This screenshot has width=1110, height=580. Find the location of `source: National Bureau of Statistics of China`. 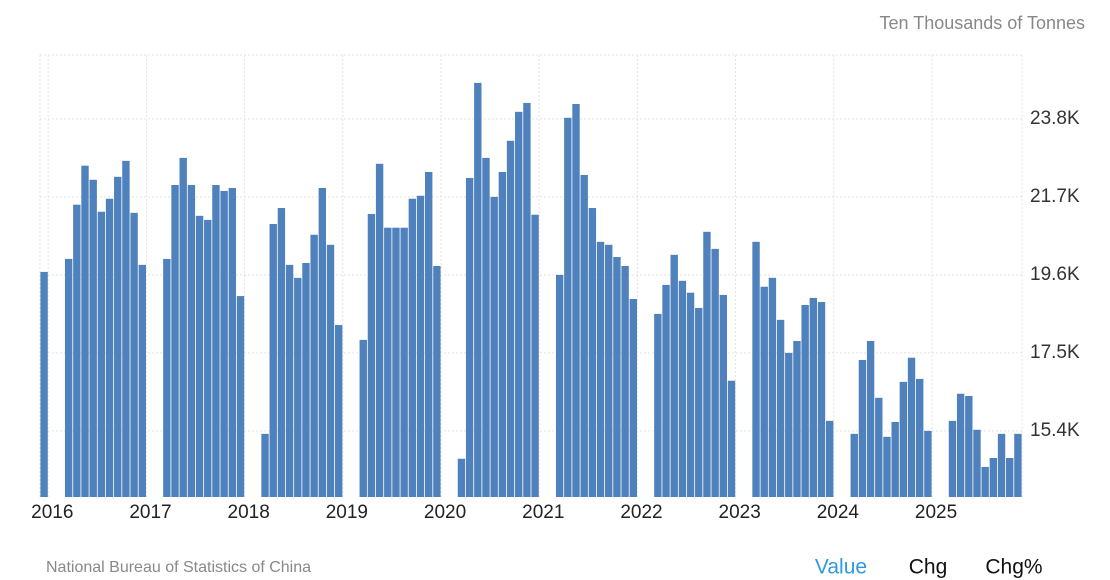

source: National Bureau of Statistics of China is located at coordinates (178, 567).